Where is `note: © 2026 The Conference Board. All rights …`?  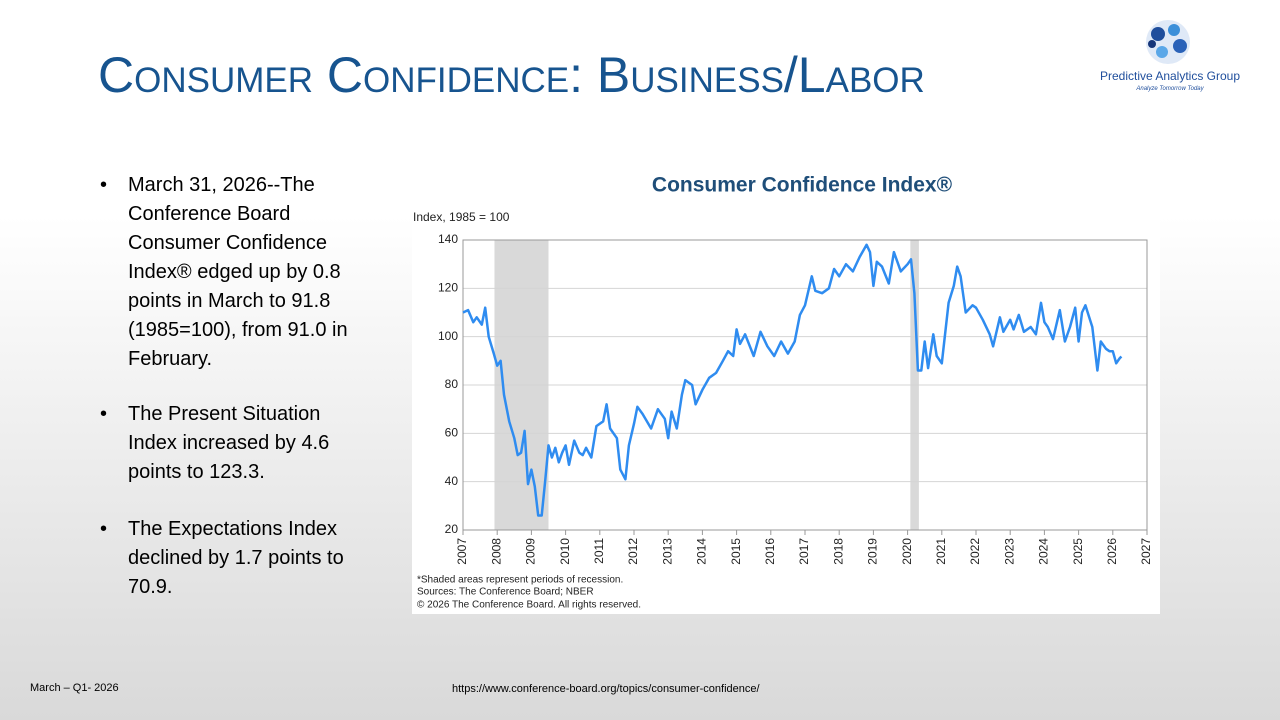
note: © 2026 The Conference Board. All rights … is located at coordinates (529, 605).